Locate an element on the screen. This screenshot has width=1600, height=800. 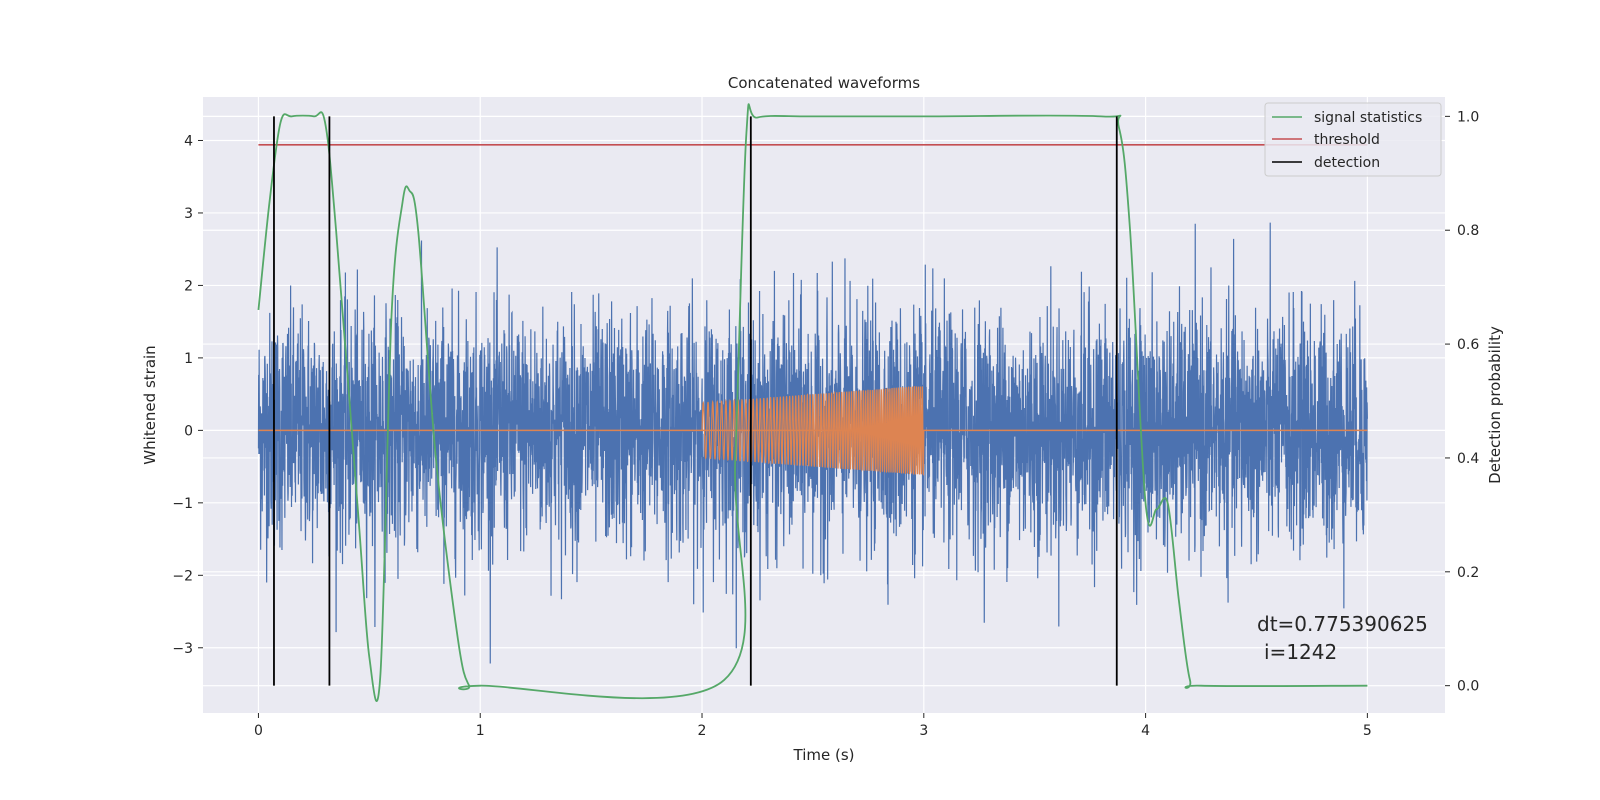
y-axis-label: Whitened strain is located at coordinates (150, 404).